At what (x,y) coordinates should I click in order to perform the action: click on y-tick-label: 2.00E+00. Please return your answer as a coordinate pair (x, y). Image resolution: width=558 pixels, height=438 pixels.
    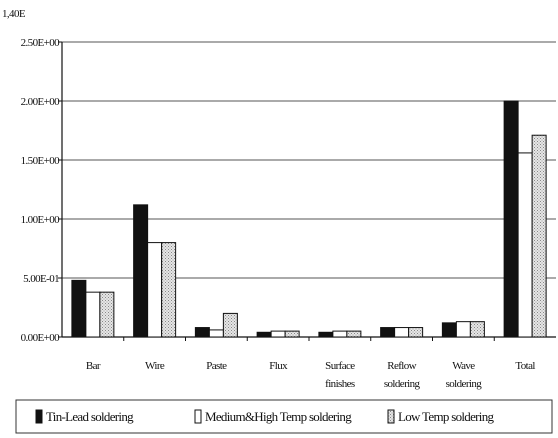
    Looking at the image, I should click on (40, 102).